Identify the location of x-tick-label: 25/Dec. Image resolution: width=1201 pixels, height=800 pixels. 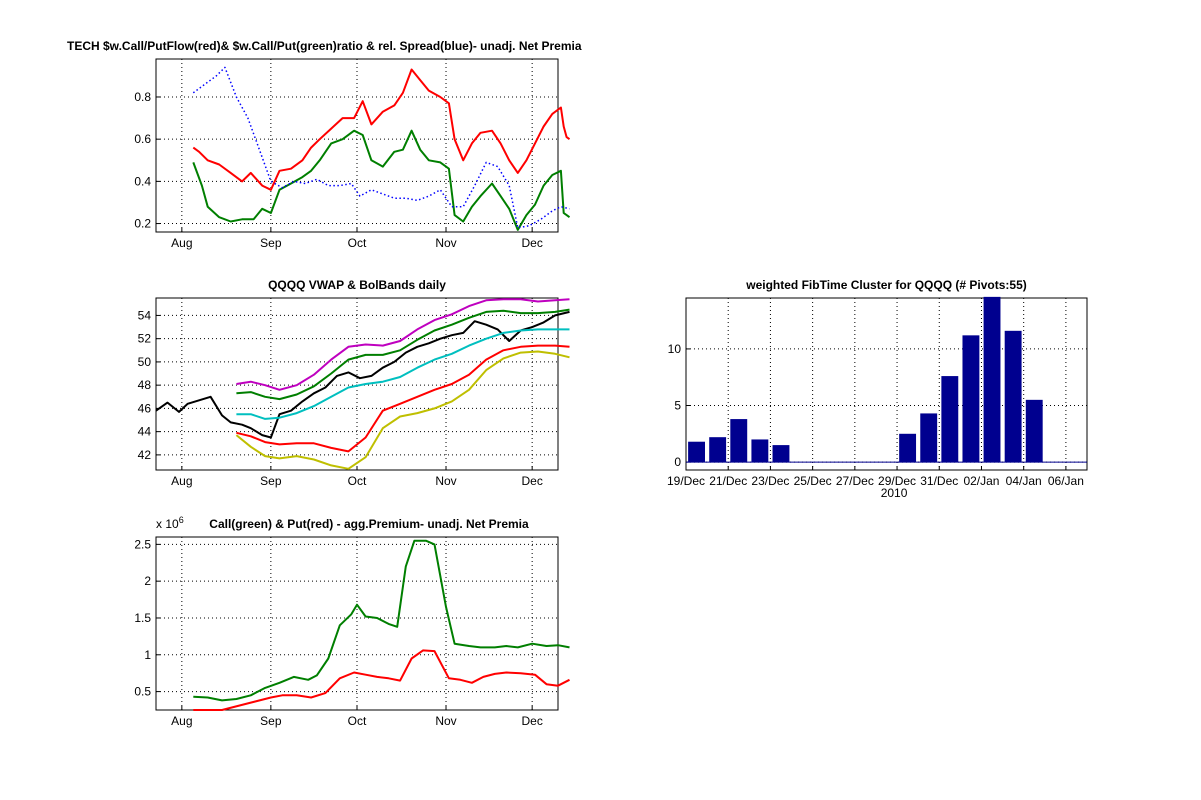
(813, 481).